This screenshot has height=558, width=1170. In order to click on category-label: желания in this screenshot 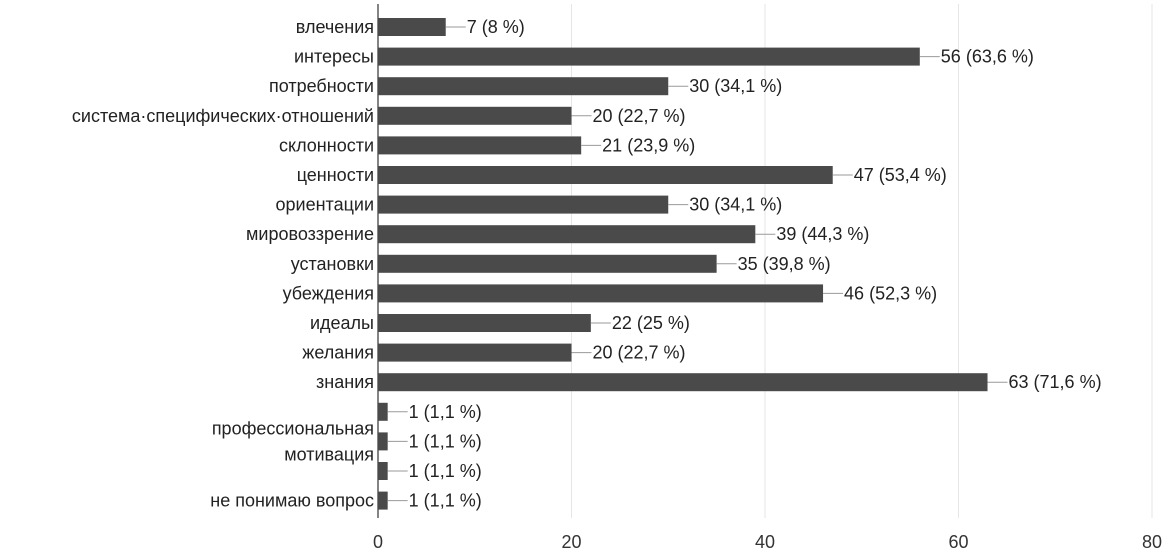, I will do `click(338, 353)`.